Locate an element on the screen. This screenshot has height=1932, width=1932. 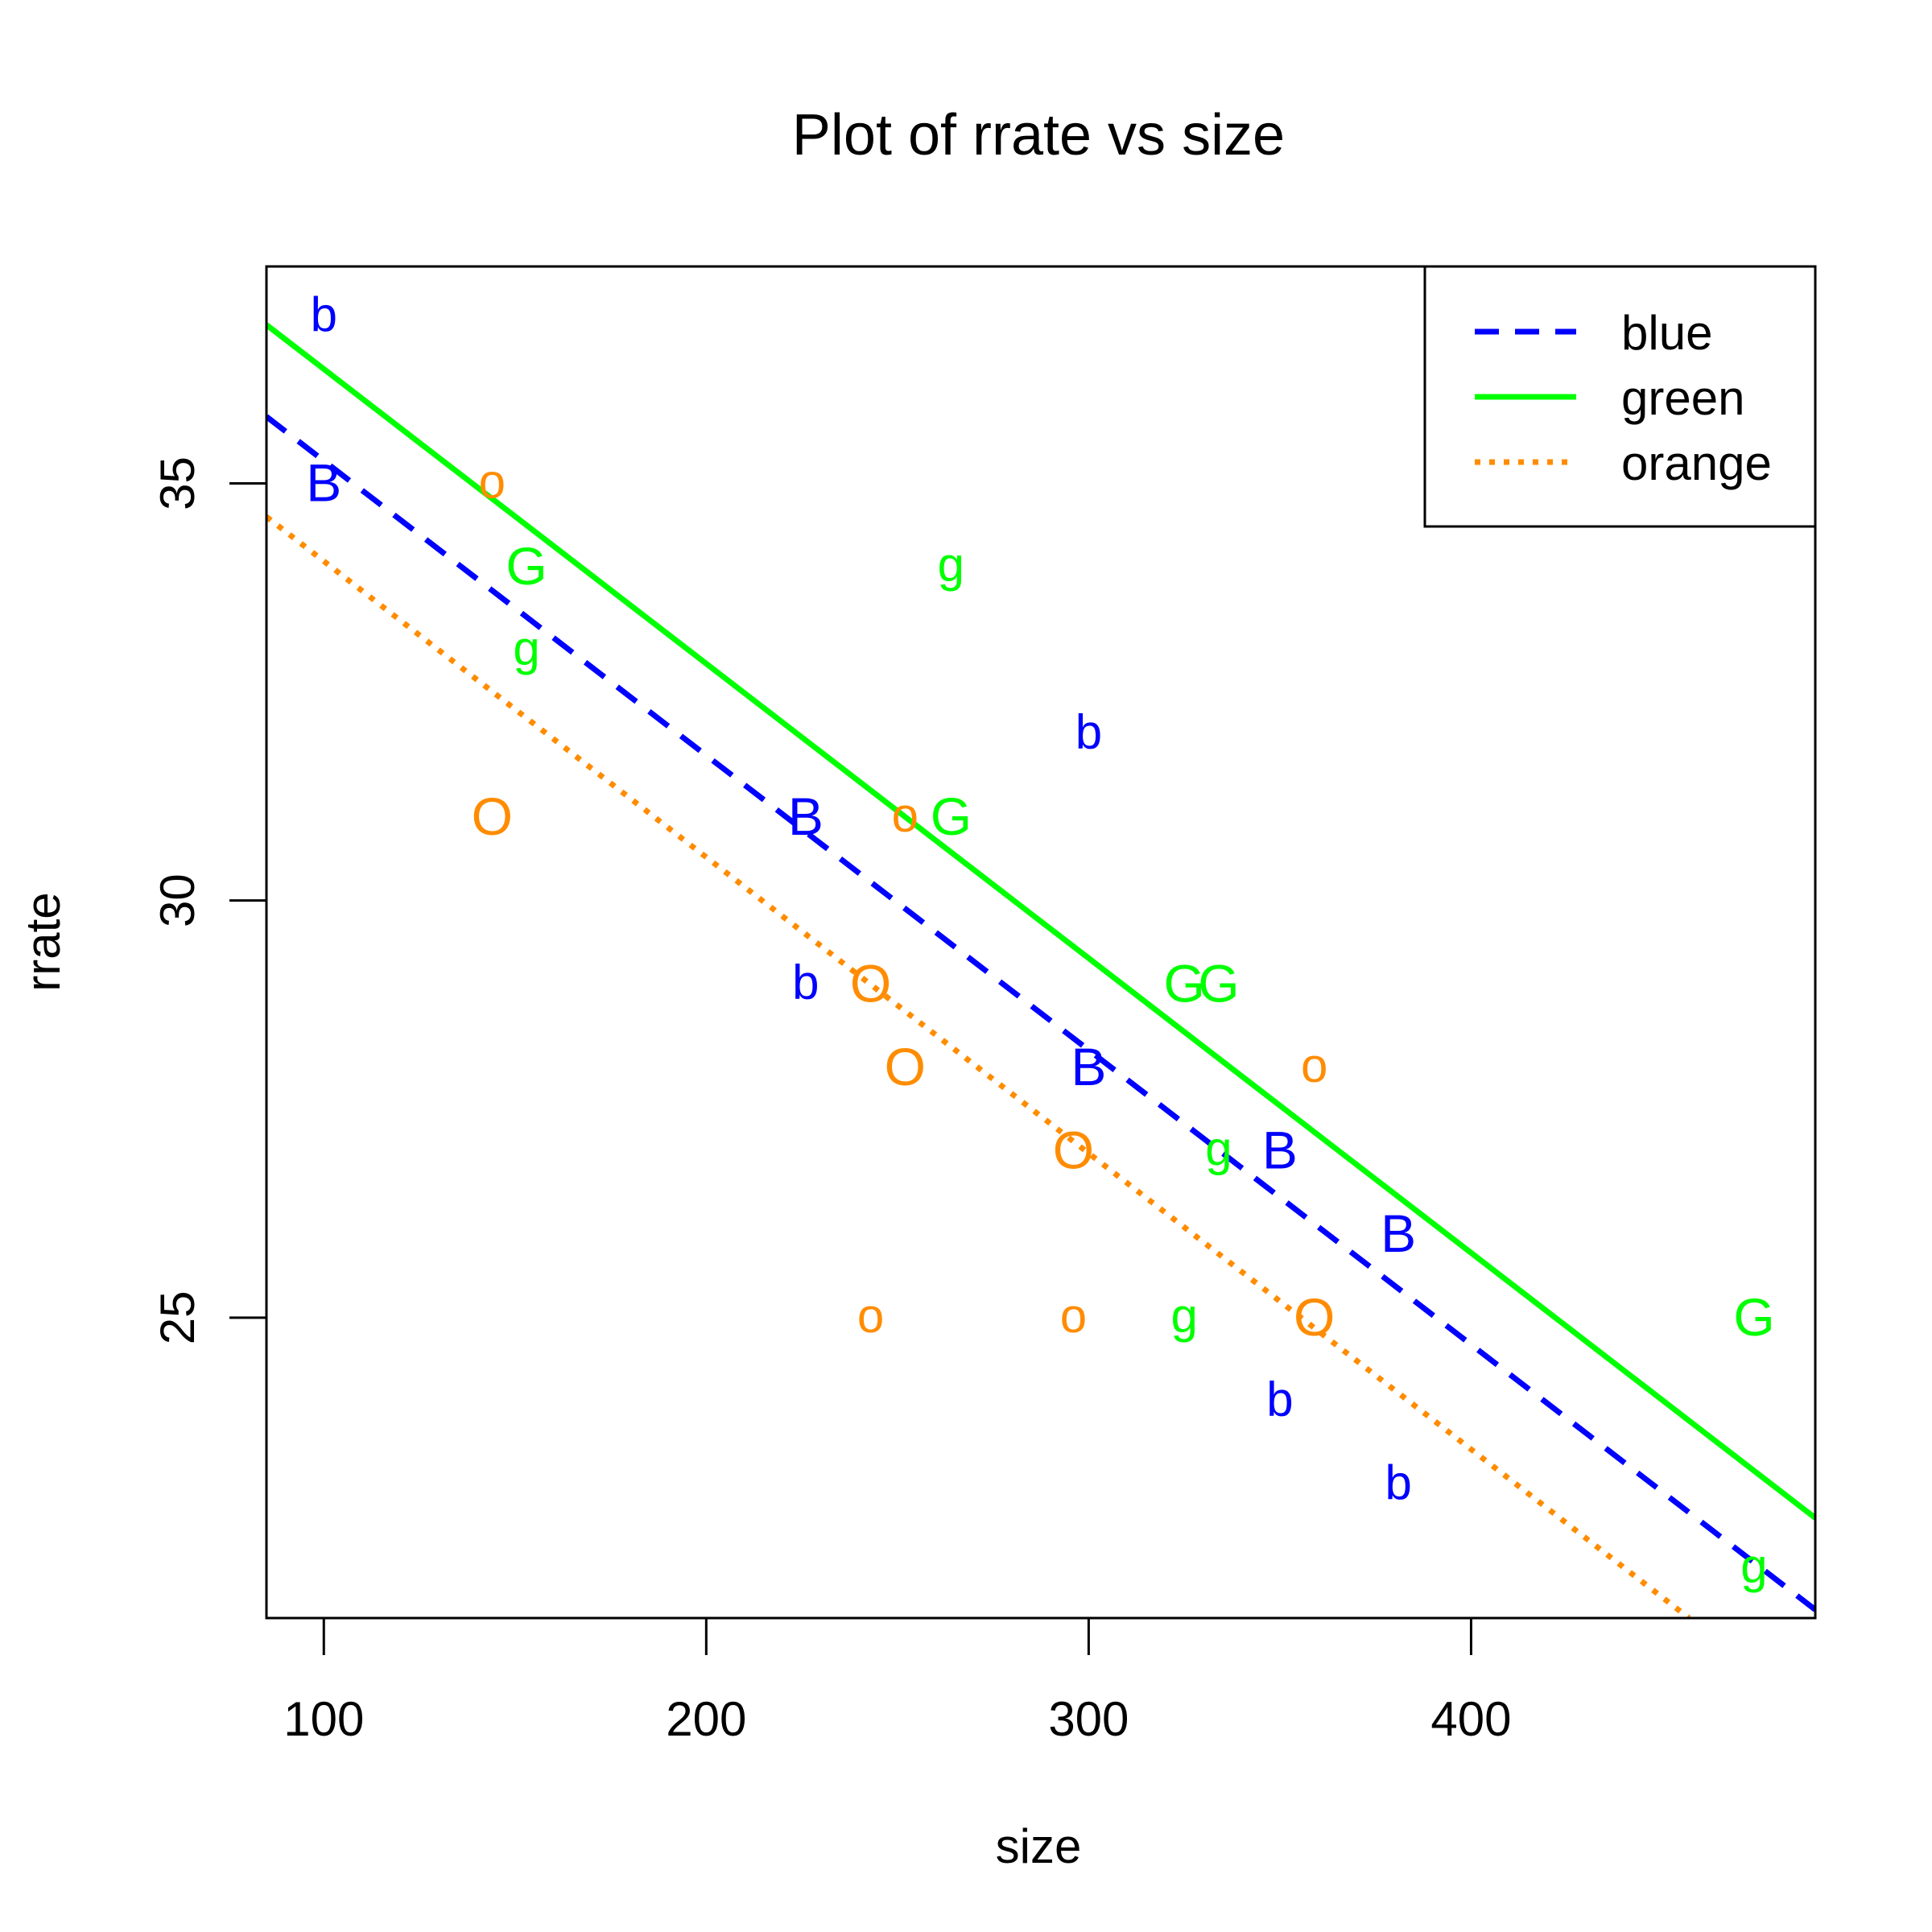
legend-label-green: green is located at coordinates (1683, 398).